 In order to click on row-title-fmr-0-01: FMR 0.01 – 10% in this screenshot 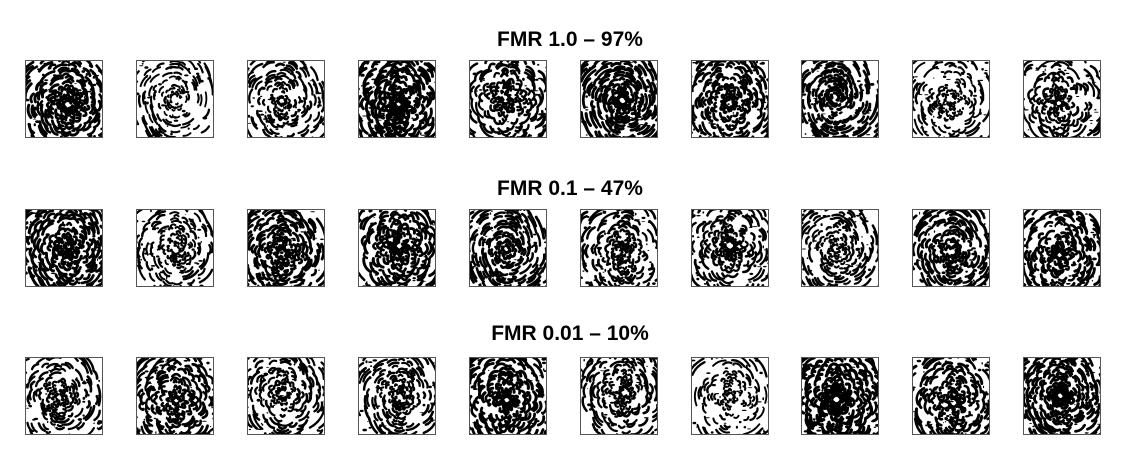, I will do `click(570, 333)`.